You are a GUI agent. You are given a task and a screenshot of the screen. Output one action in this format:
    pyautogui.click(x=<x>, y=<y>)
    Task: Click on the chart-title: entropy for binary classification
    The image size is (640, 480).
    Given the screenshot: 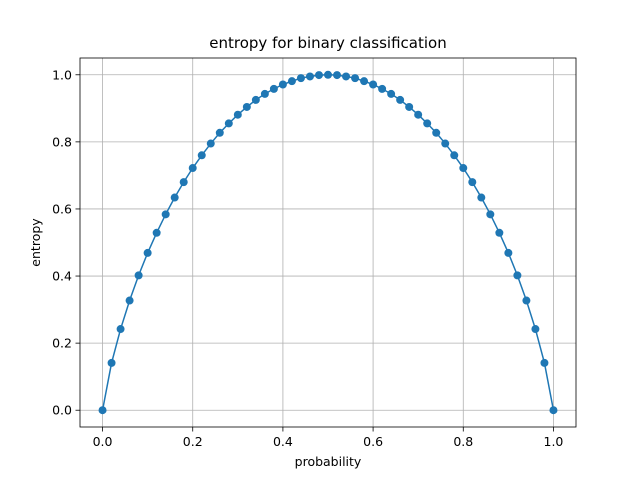 What is the action you would take?
    pyautogui.click(x=327, y=43)
    